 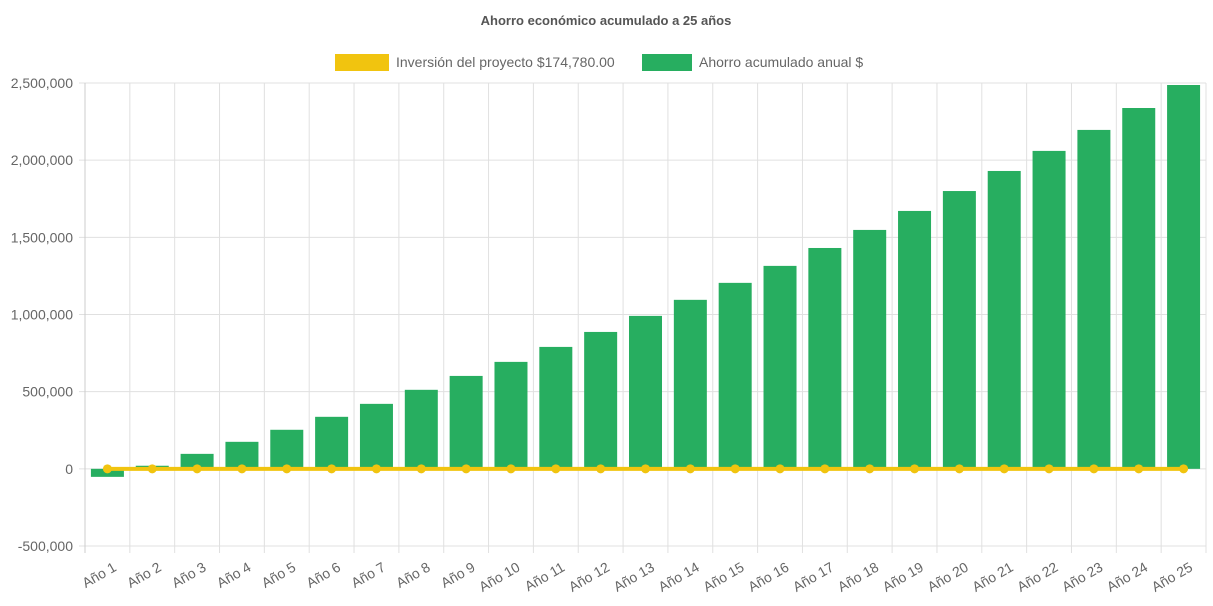 What do you see at coordinates (903, 577) in the screenshot?
I see `x-tick-label: Año 19` at bounding box center [903, 577].